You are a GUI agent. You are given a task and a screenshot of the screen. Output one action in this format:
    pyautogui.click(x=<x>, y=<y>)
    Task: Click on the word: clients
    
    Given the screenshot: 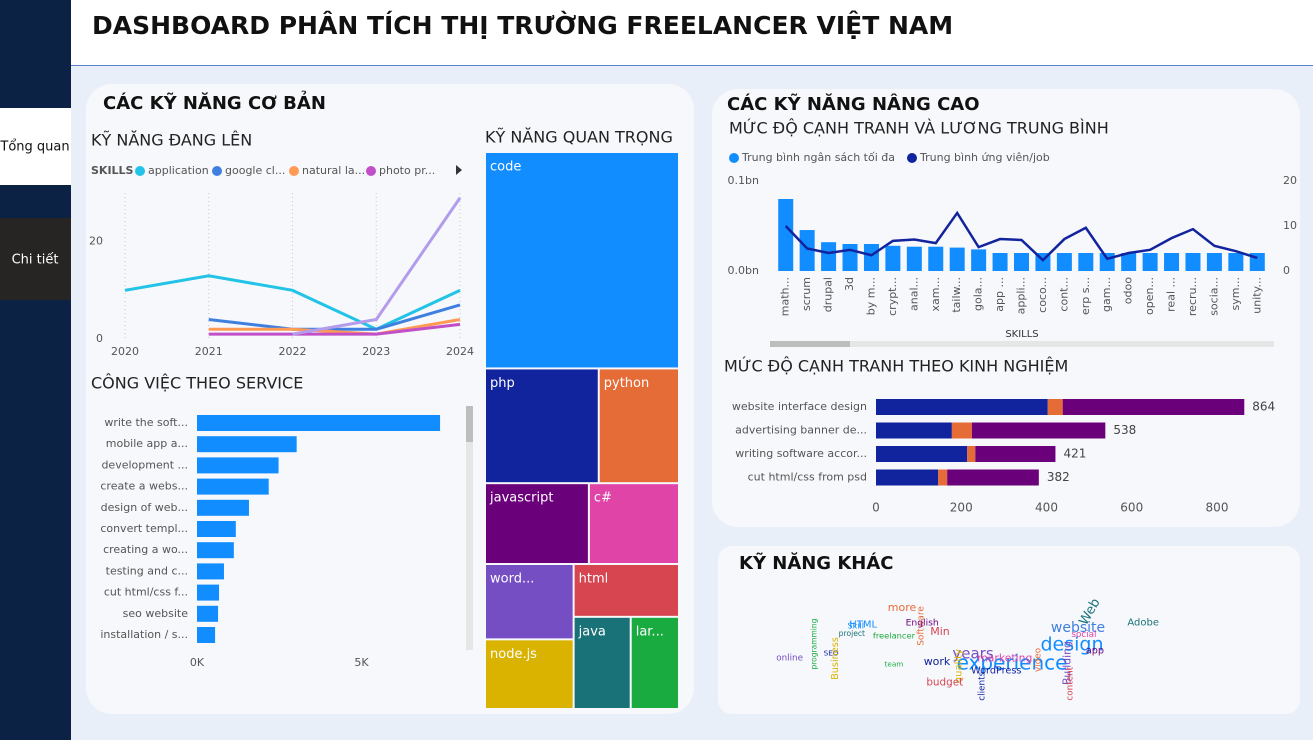 What is the action you would take?
    pyautogui.click(x=983, y=685)
    